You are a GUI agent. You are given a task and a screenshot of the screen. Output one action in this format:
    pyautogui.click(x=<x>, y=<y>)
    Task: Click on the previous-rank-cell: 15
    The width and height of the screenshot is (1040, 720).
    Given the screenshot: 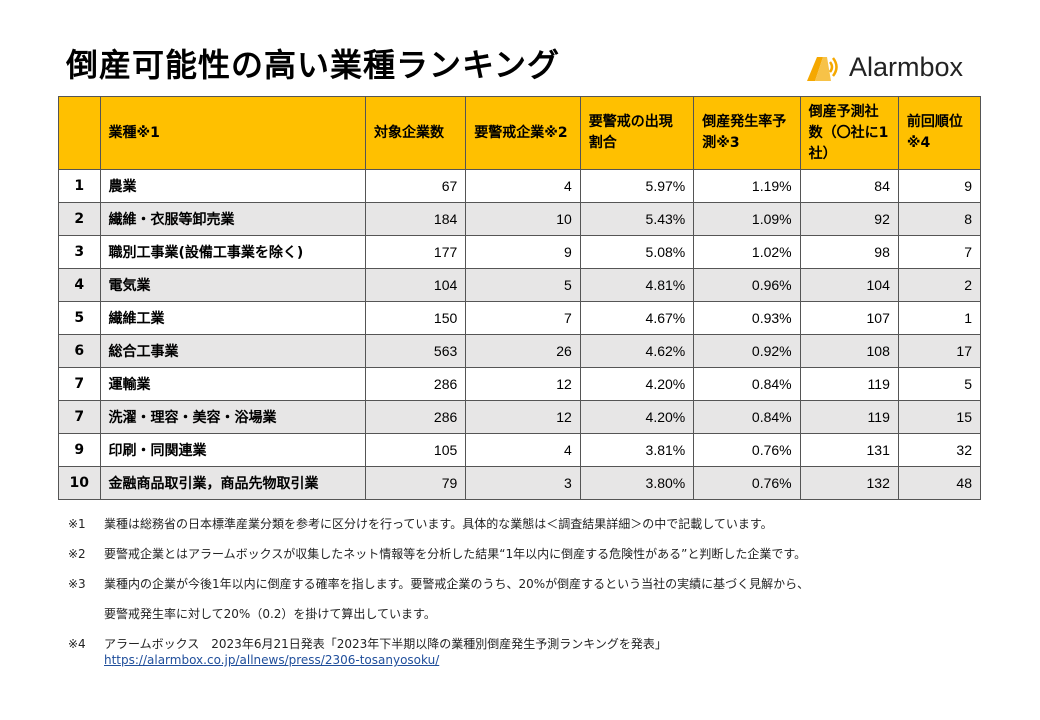 What is the action you would take?
    pyautogui.click(x=939, y=417)
    